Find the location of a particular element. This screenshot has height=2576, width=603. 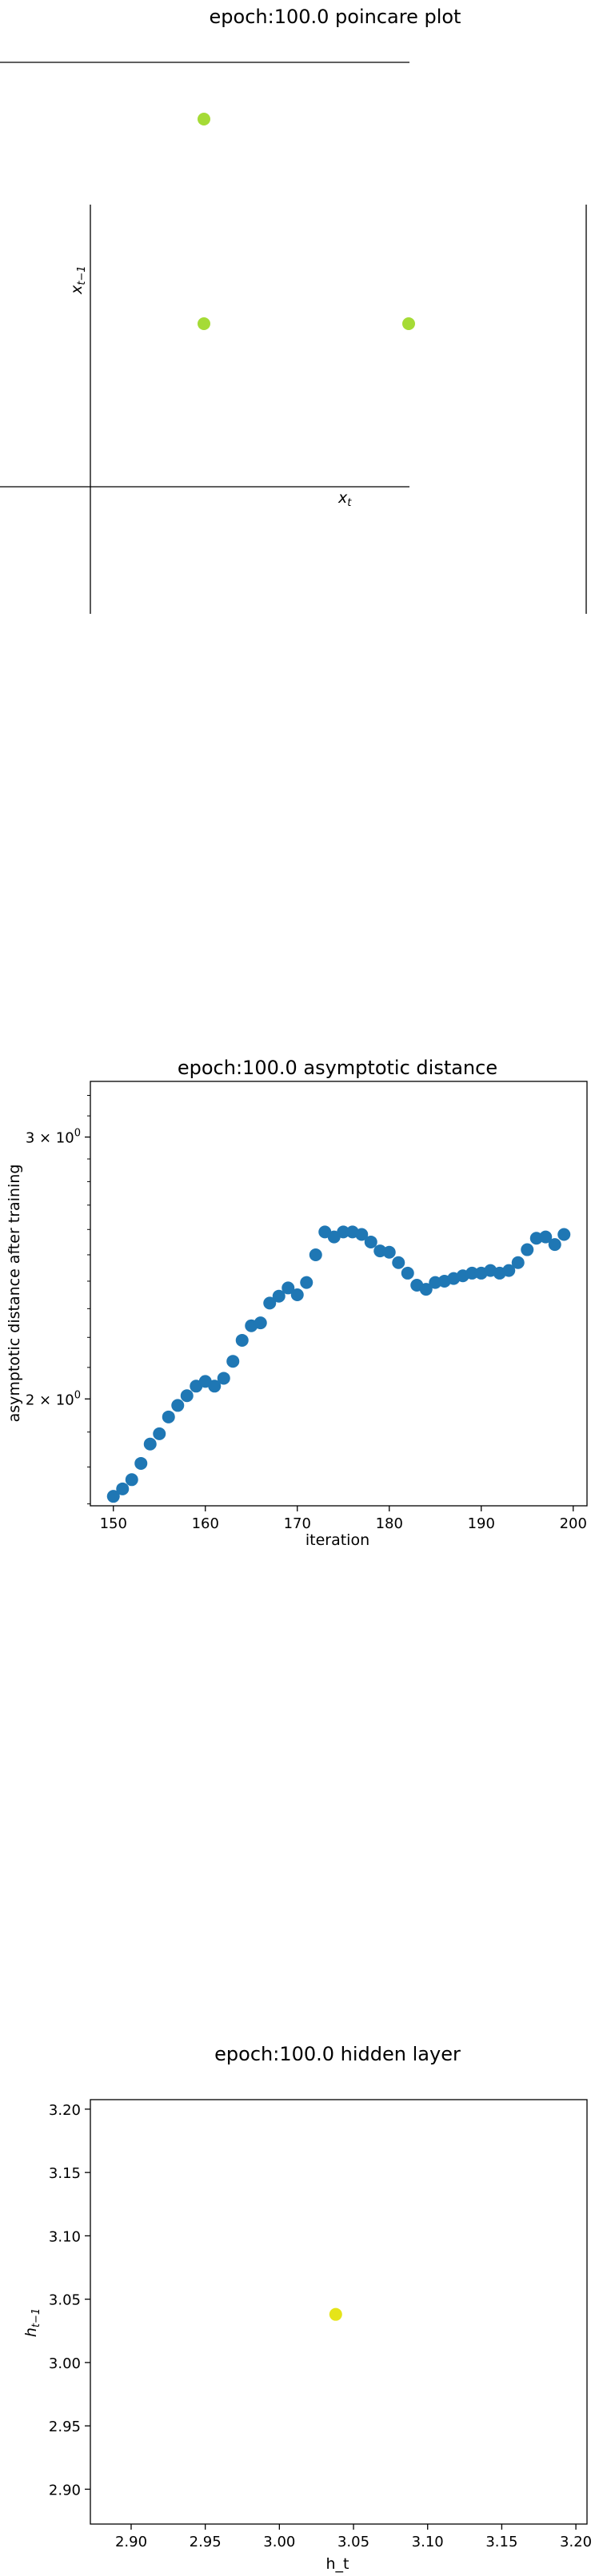

hidden-ylabel: ht−1 is located at coordinates (32, 2322).